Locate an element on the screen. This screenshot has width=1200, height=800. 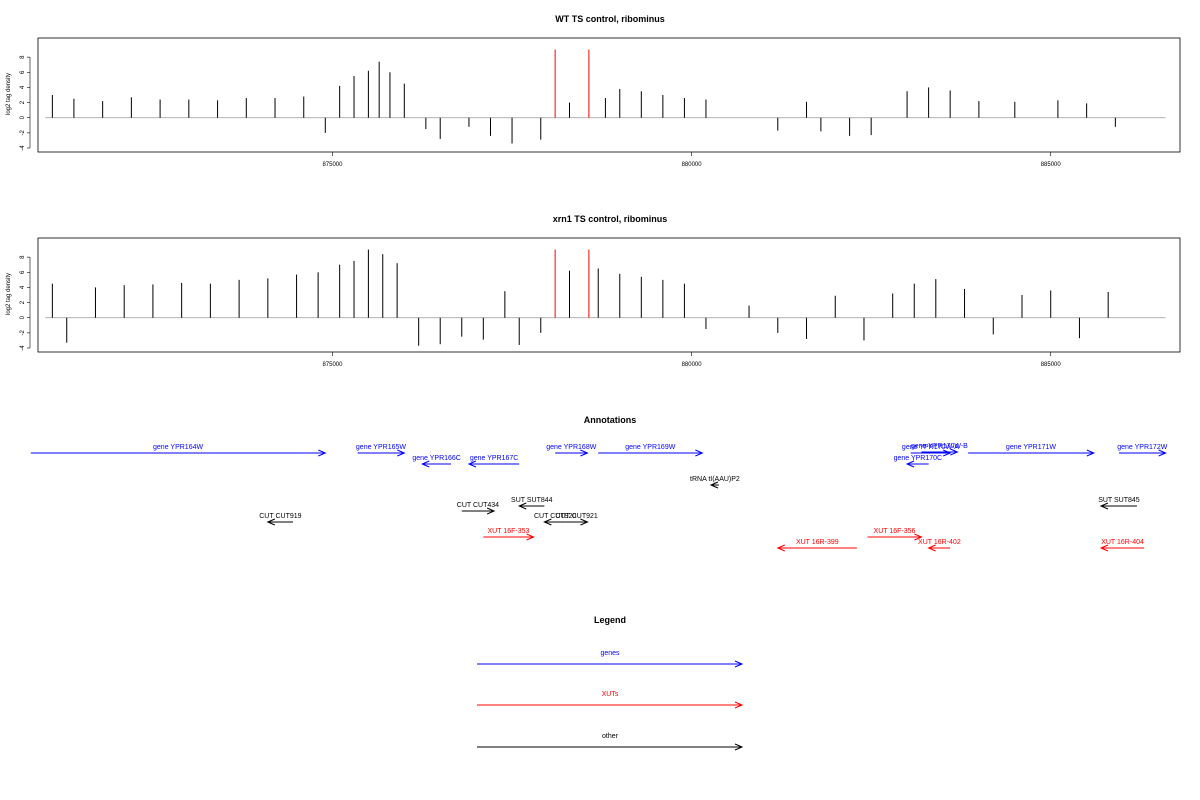
panel-title: xrn1 TS control, ribominus is located at coordinates (610, 219).